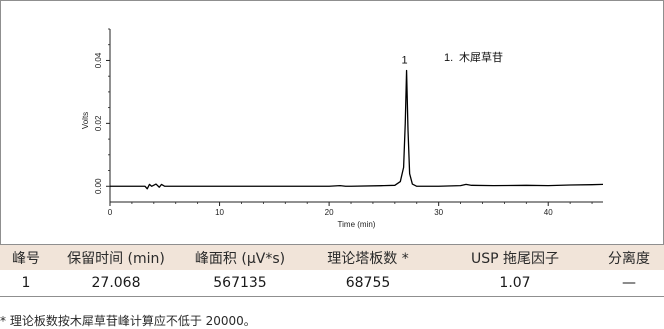 The image size is (664, 329). Describe the element at coordinates (26, 257) in the screenshot. I see `column-header-peak-number: 峰号` at that location.